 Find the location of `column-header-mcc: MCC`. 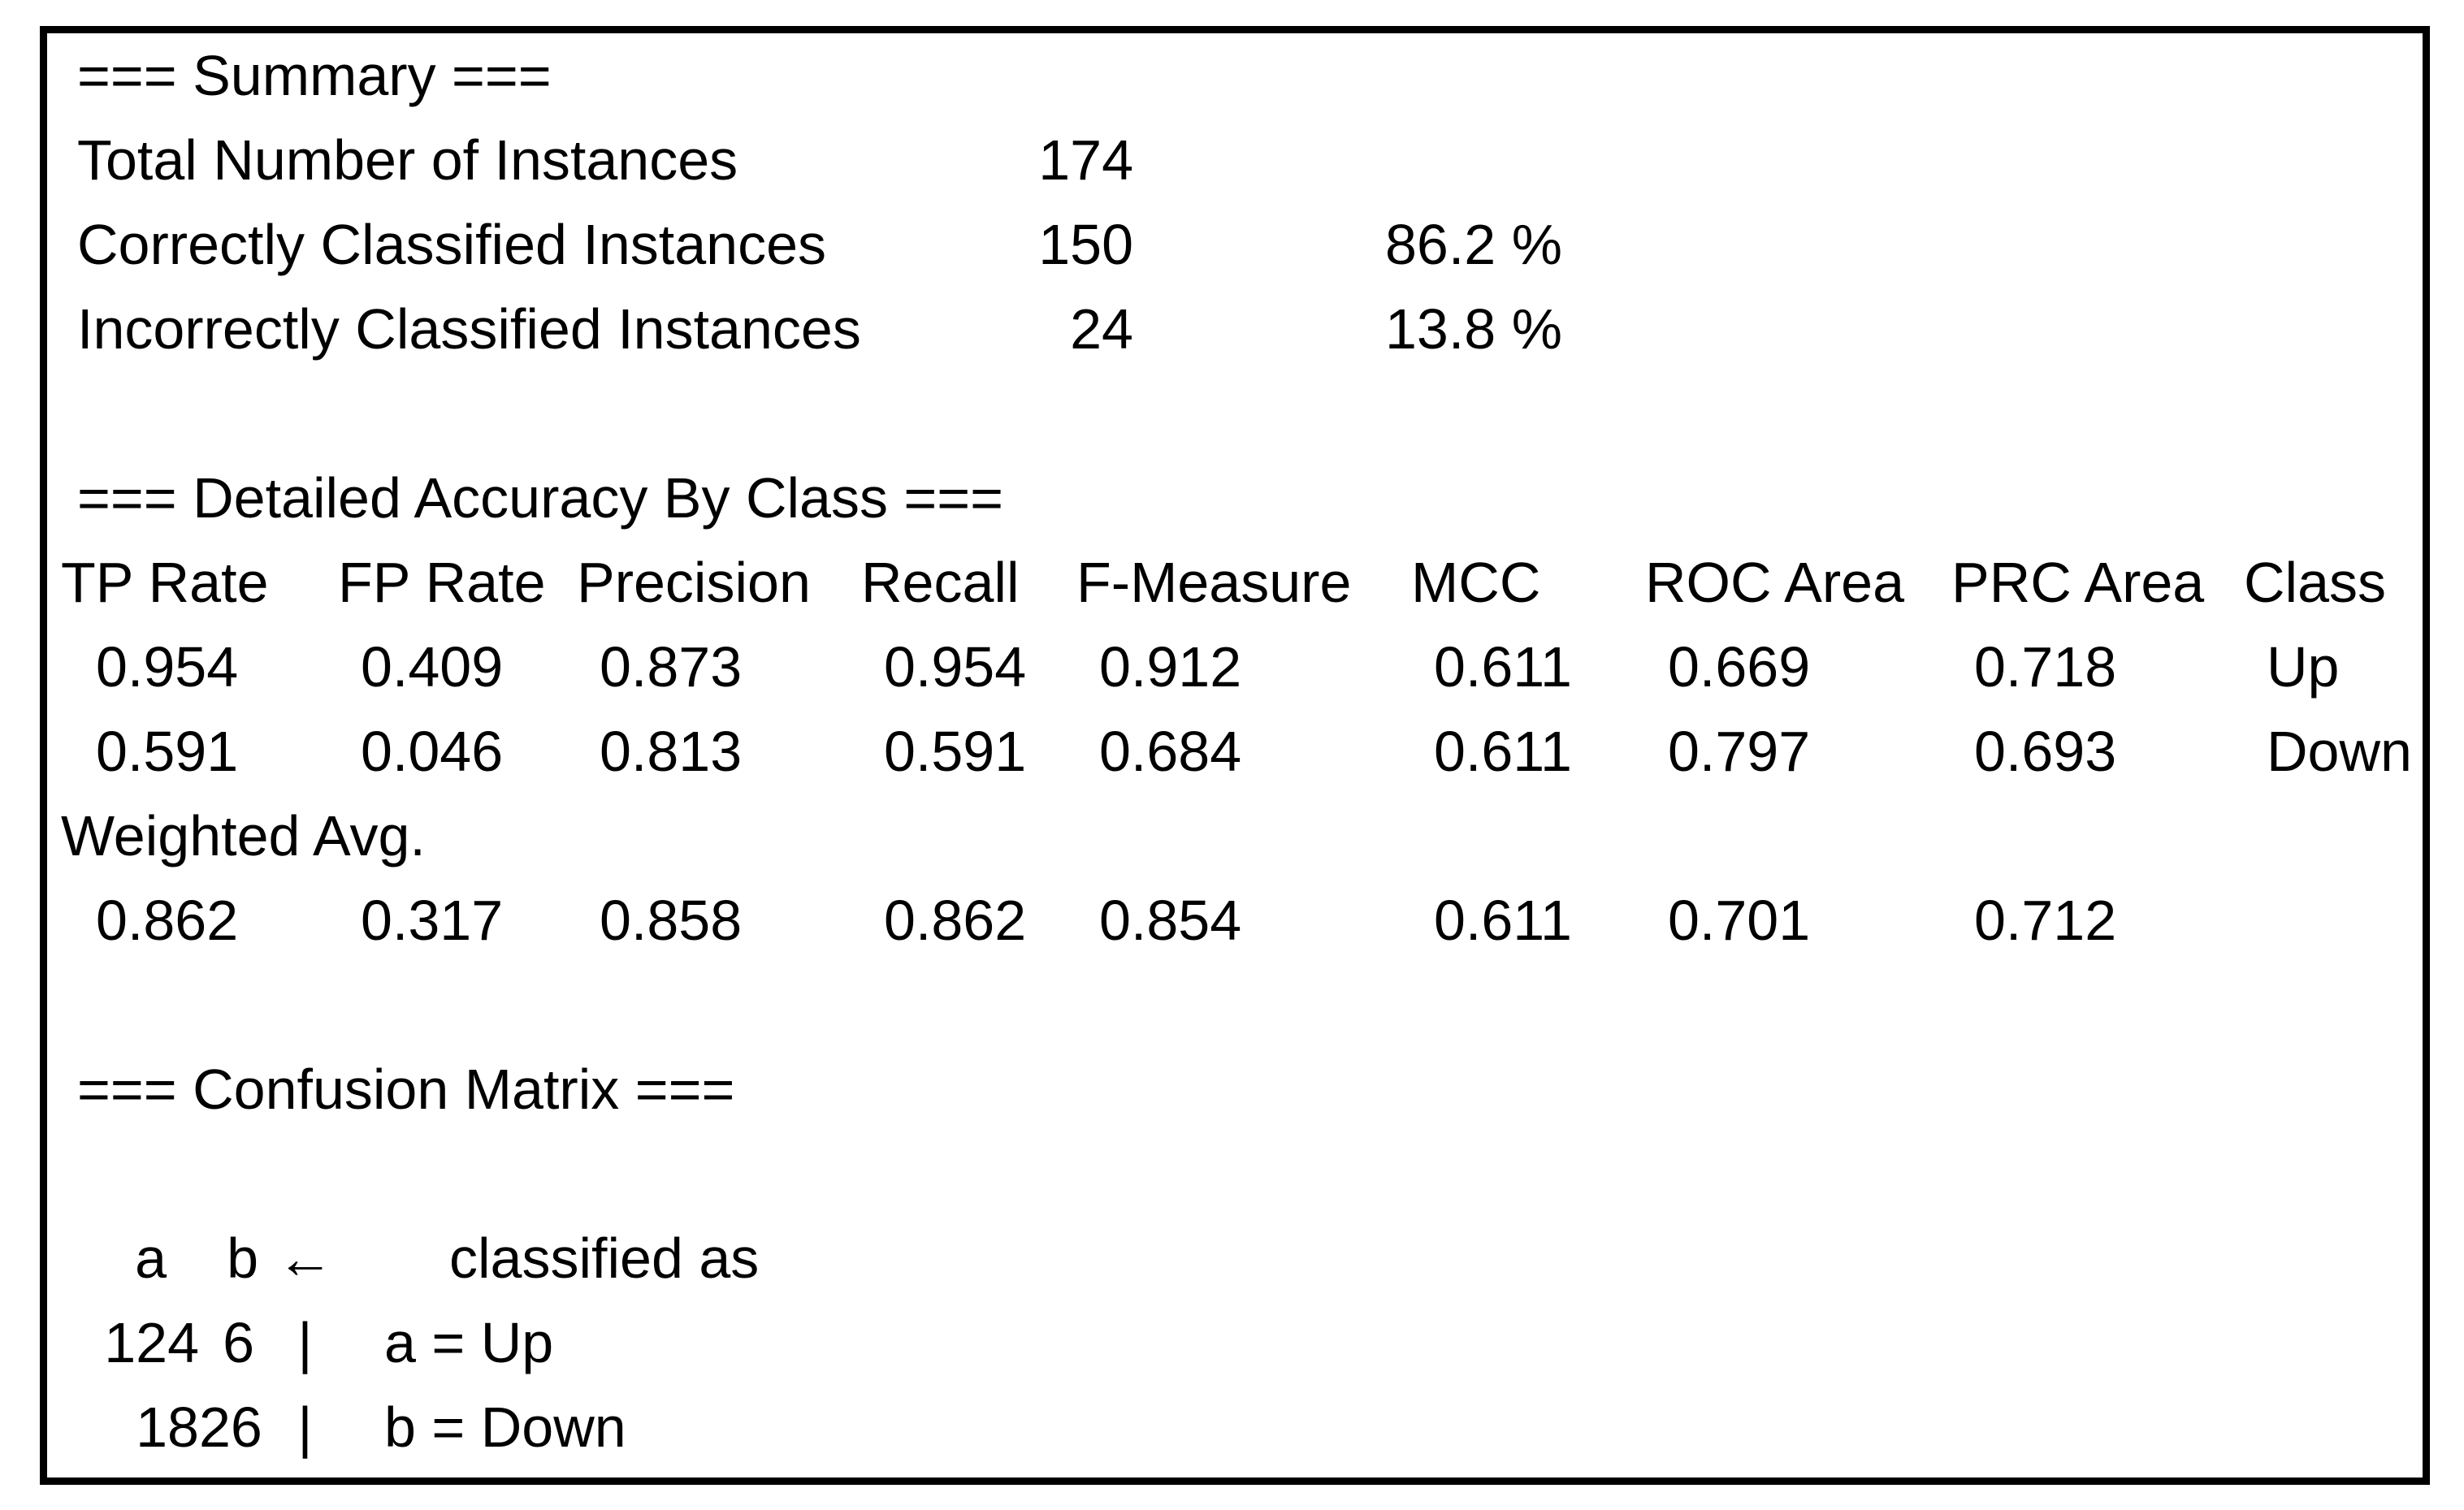

column-header-mcc: MCC is located at coordinates (1476, 583).